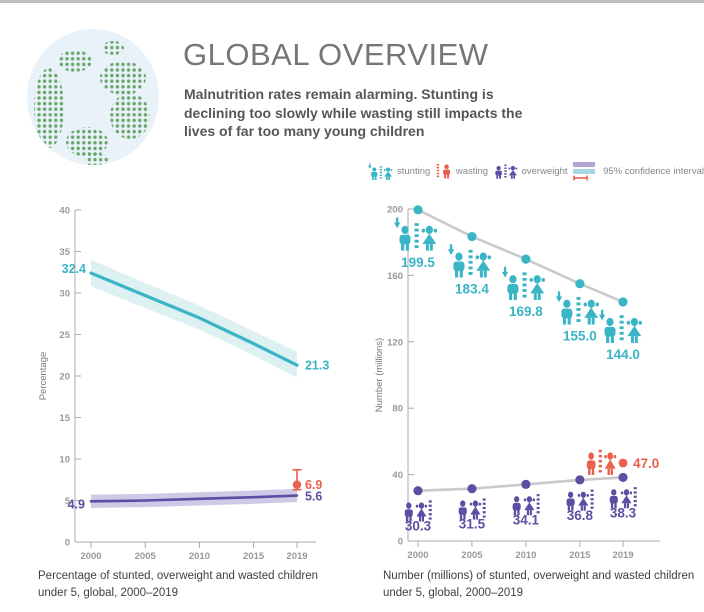 The width and height of the screenshot is (704, 612). What do you see at coordinates (195, 318) in the screenshot?
I see `series-stunting: 32.4 21.3` at bounding box center [195, 318].